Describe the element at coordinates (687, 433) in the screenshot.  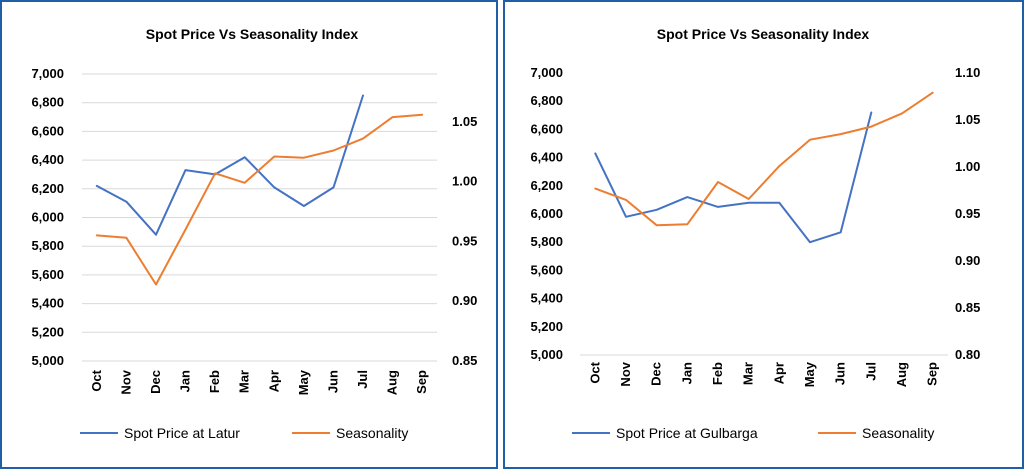
I see `legend-label: Spot Price at Gulbarga` at that location.